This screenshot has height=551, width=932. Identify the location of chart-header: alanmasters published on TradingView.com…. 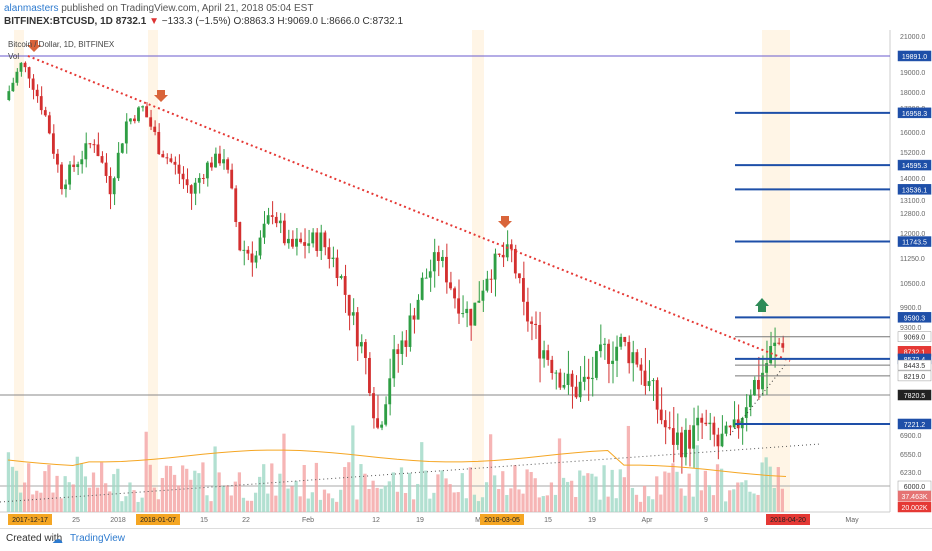
(466, 15).